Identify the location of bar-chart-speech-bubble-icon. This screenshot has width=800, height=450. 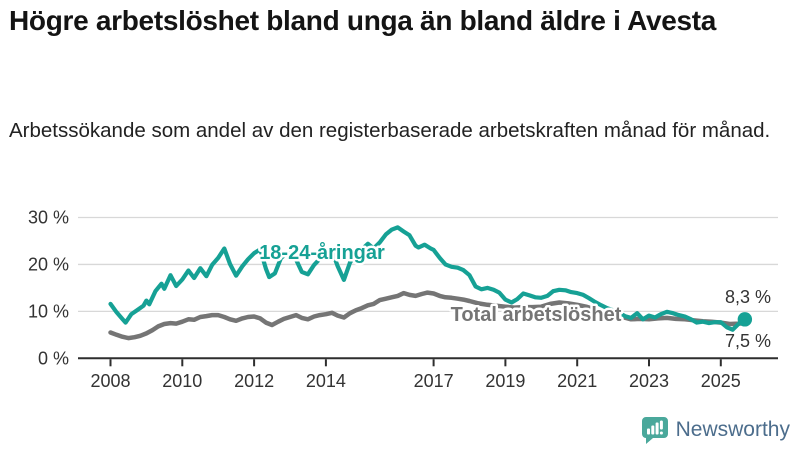
(654, 430).